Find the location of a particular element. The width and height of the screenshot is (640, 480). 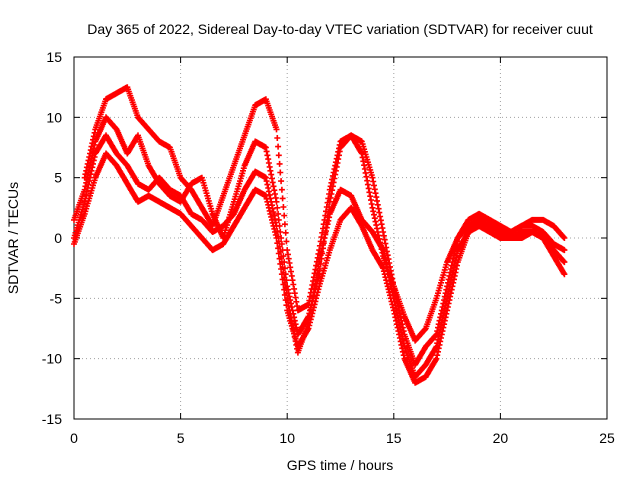

y-tick-label: -10 is located at coordinates (52, 359).